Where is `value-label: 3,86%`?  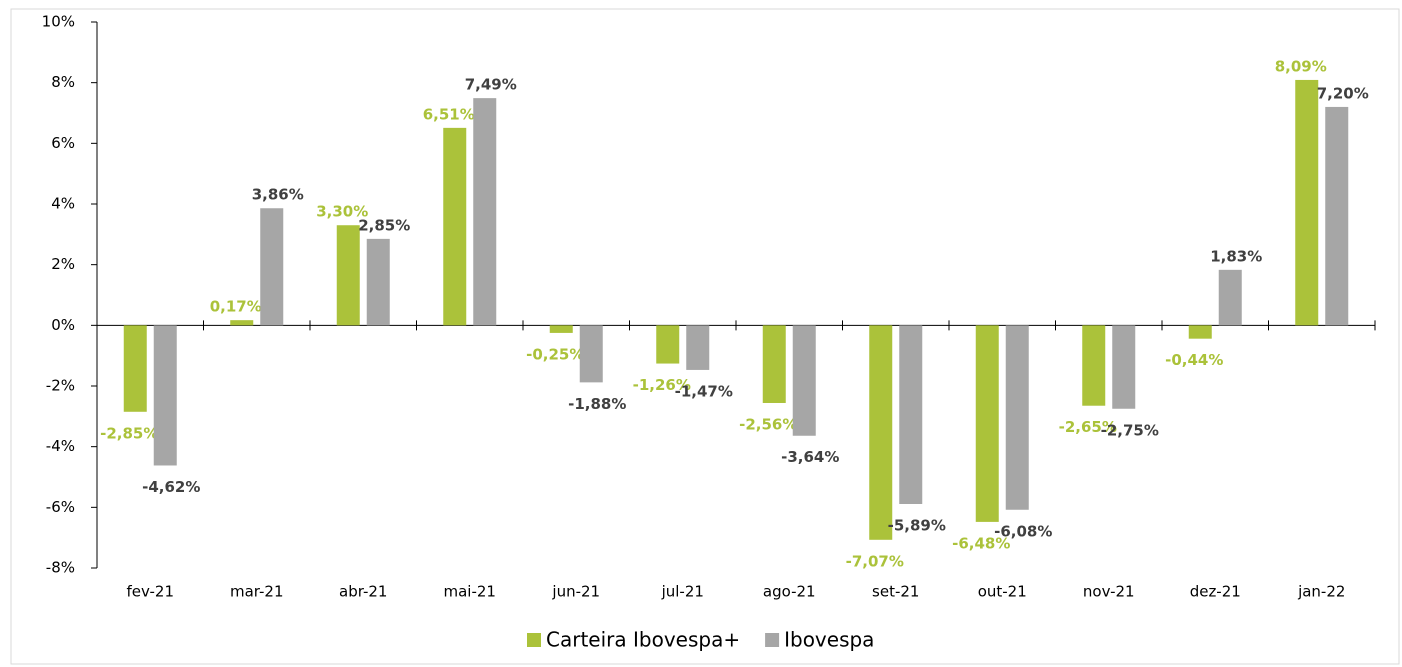
value-label: 3,86% is located at coordinates (278, 195).